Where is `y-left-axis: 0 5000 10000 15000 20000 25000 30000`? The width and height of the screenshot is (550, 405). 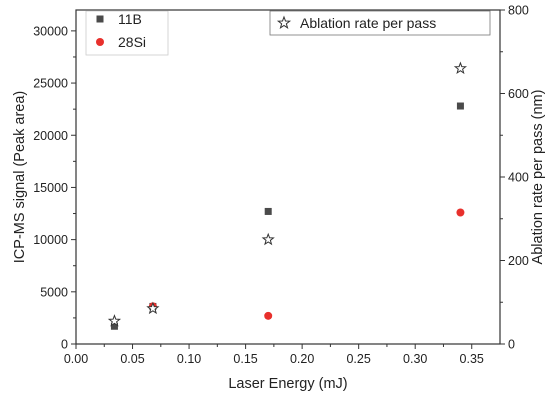
y-left-axis: 0 5000 10000 15000 20000 25000 30000 is located at coordinates (54, 188).